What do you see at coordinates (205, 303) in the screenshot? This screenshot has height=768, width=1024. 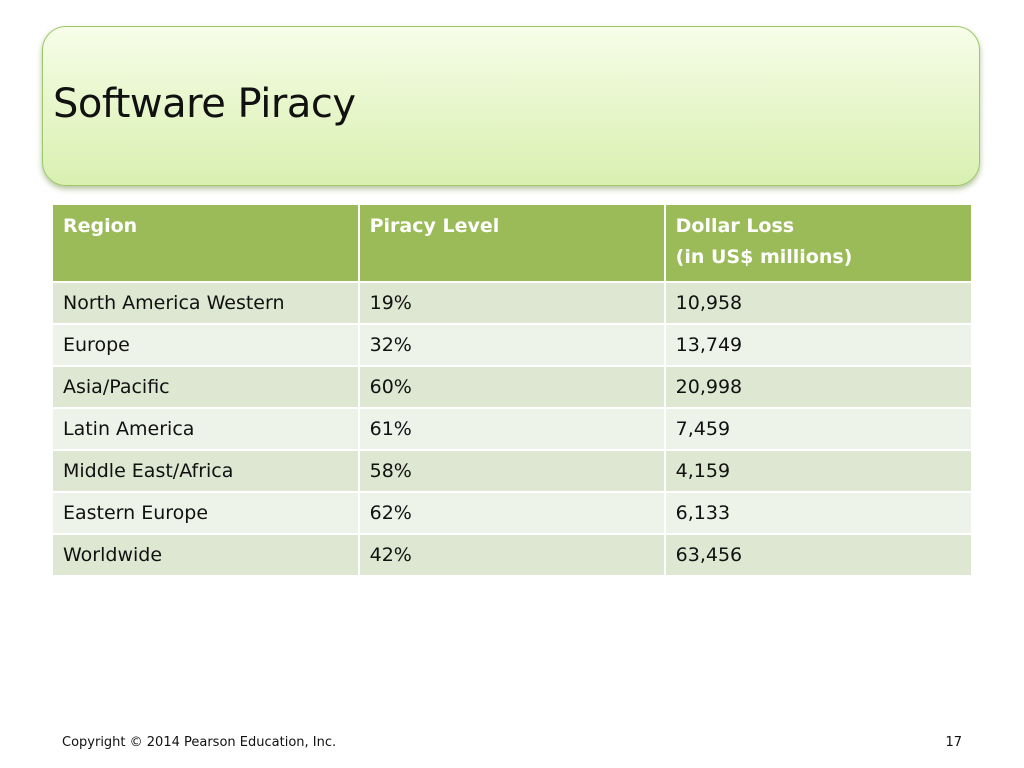 I see `cell-region: North America Western` at bounding box center [205, 303].